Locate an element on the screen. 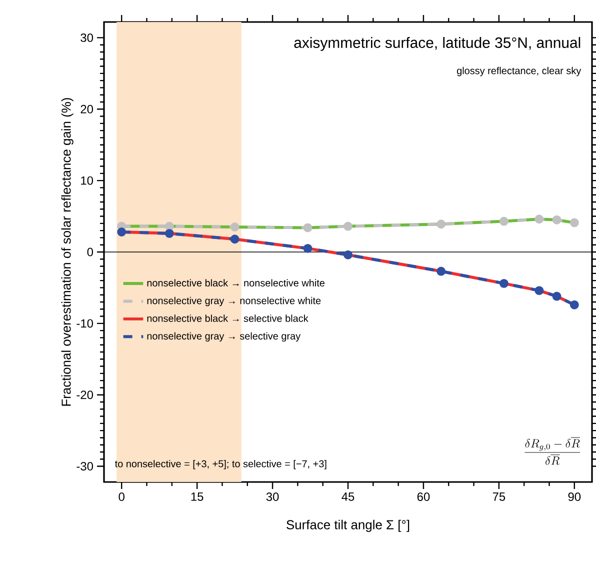 This screenshot has height=581, width=596. x-tick-label: 15 is located at coordinates (197, 496).